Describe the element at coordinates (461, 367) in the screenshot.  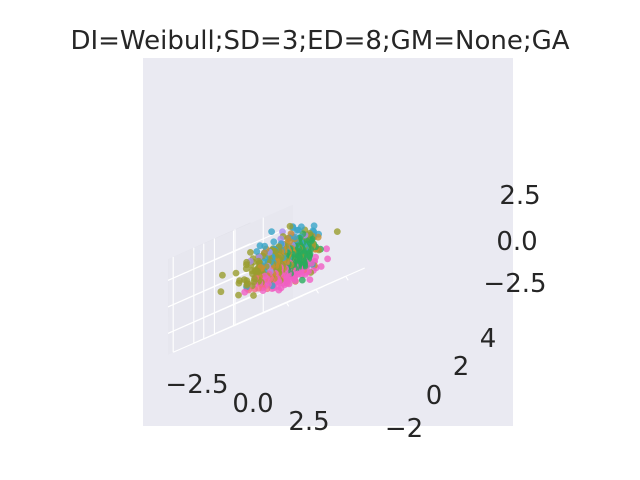
I see `y-tick-label: 2` at that location.